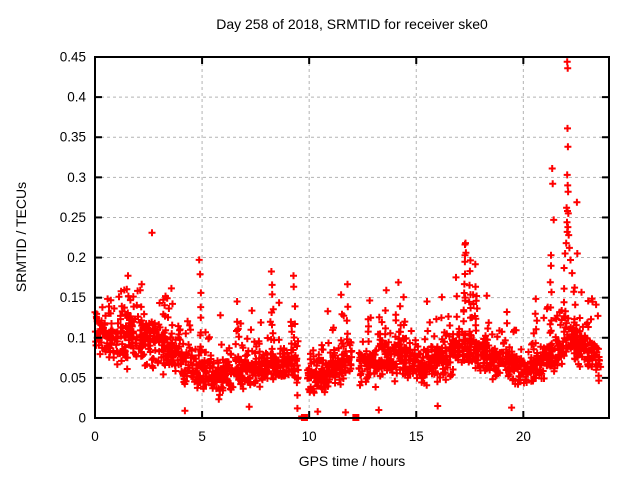 The image size is (640, 480). Describe the element at coordinates (73, 217) in the screenshot. I see `y-tick-label: 0.25` at that location.